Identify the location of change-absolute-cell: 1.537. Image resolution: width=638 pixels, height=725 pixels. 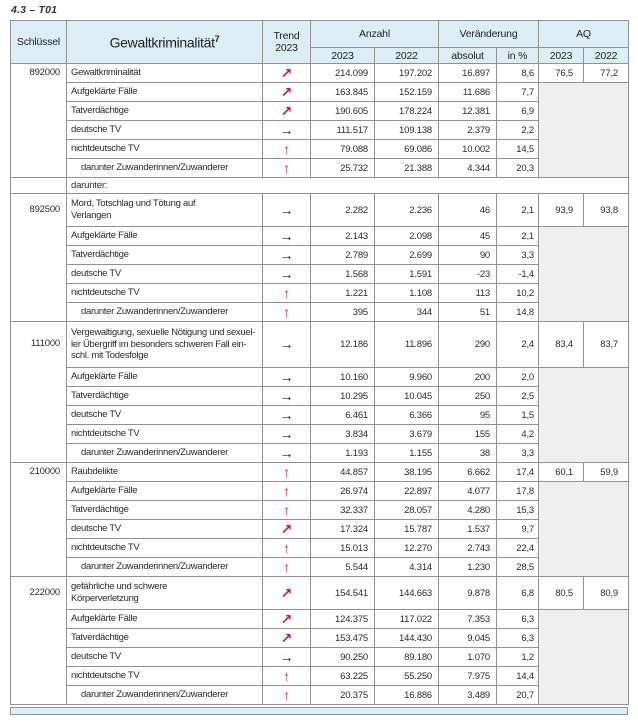
(467, 529).